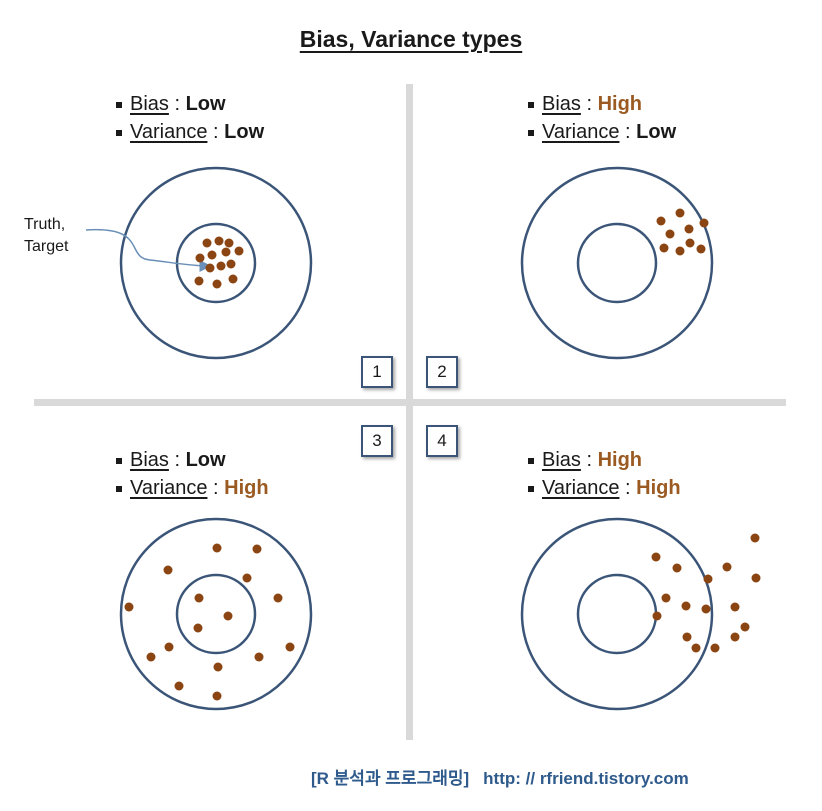 This screenshot has height=811, width=822. What do you see at coordinates (190, 118) in the screenshot?
I see `panel-1-legend: Bias : Low Variance : Low` at bounding box center [190, 118].